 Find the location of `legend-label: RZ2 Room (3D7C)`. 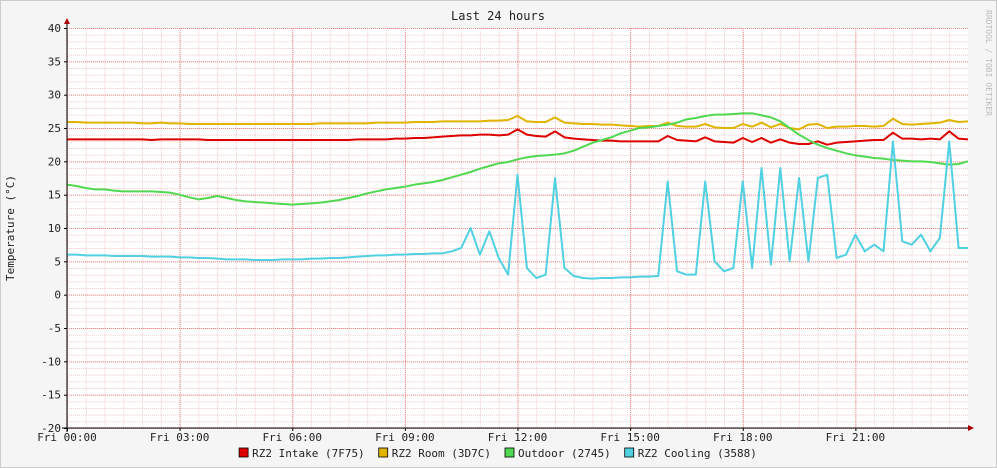

legend-label: RZ2 Room (3D7C) is located at coordinates (441, 453).